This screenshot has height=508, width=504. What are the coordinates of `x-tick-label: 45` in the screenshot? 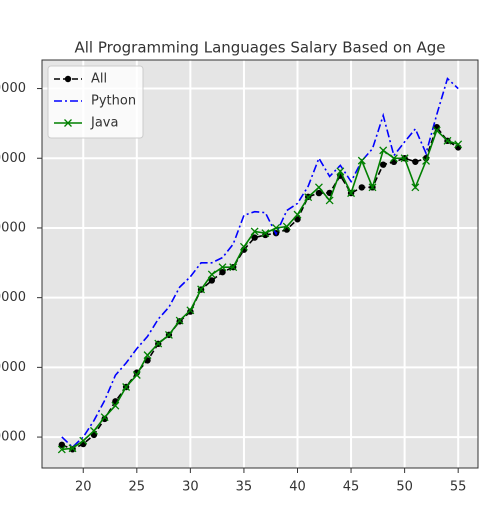 It's located at (351, 487).